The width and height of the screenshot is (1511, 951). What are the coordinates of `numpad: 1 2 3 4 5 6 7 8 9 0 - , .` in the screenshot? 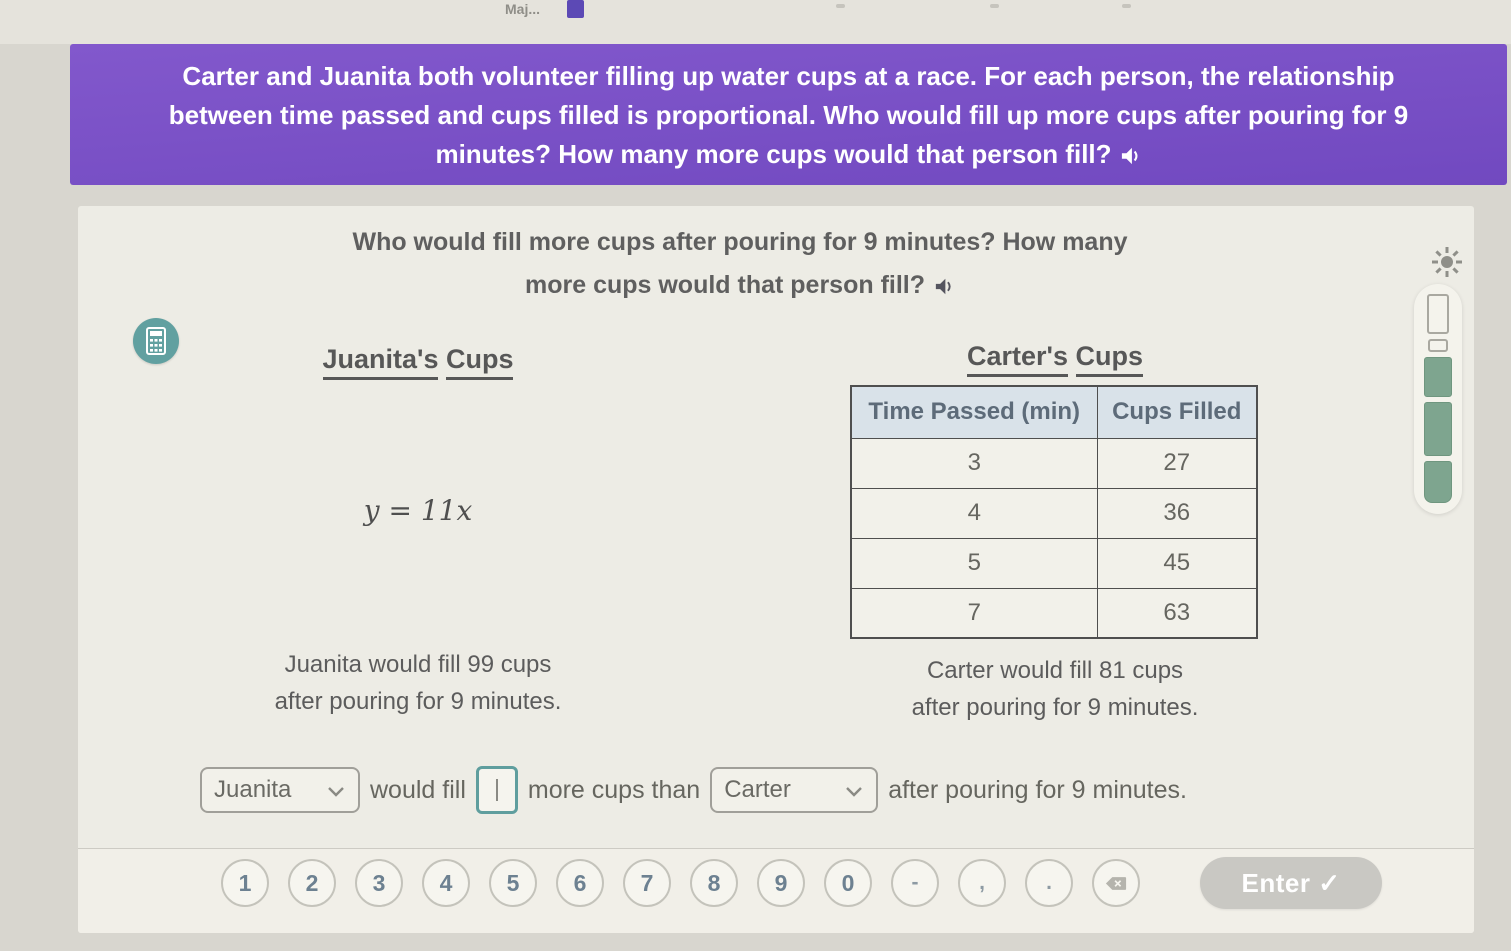 It's located at (680, 883).